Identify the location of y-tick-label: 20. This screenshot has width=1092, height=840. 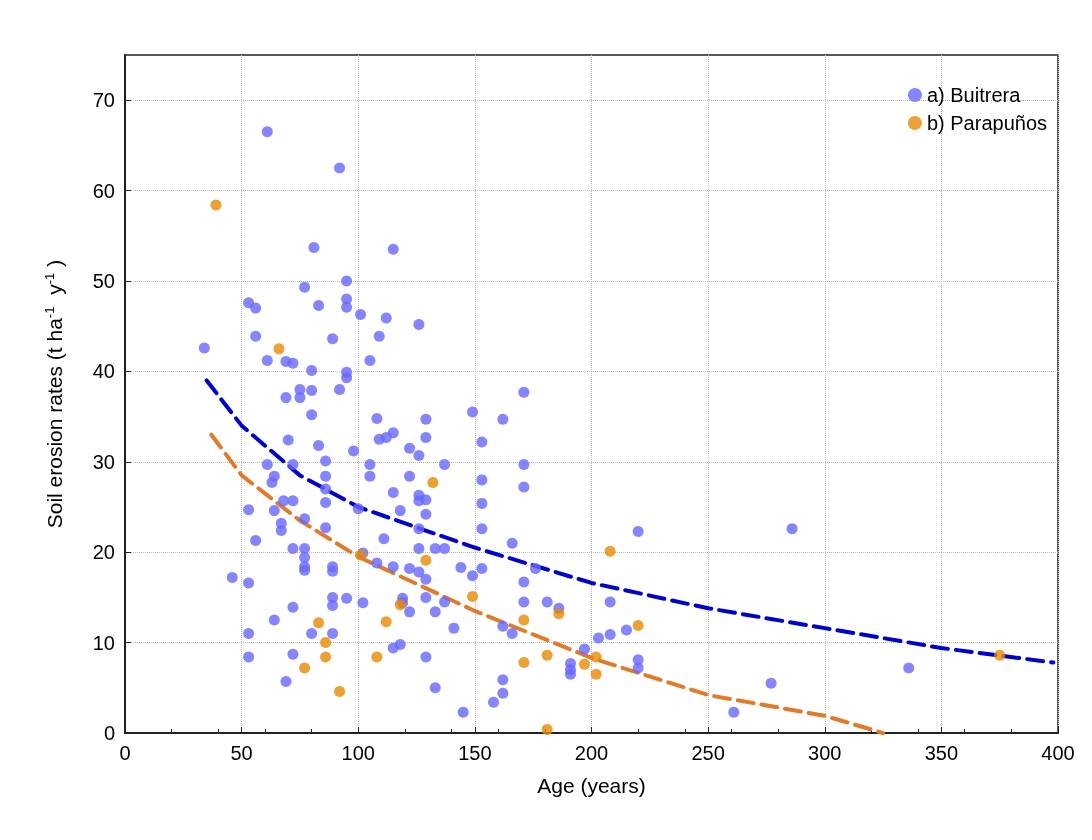
(103, 552).